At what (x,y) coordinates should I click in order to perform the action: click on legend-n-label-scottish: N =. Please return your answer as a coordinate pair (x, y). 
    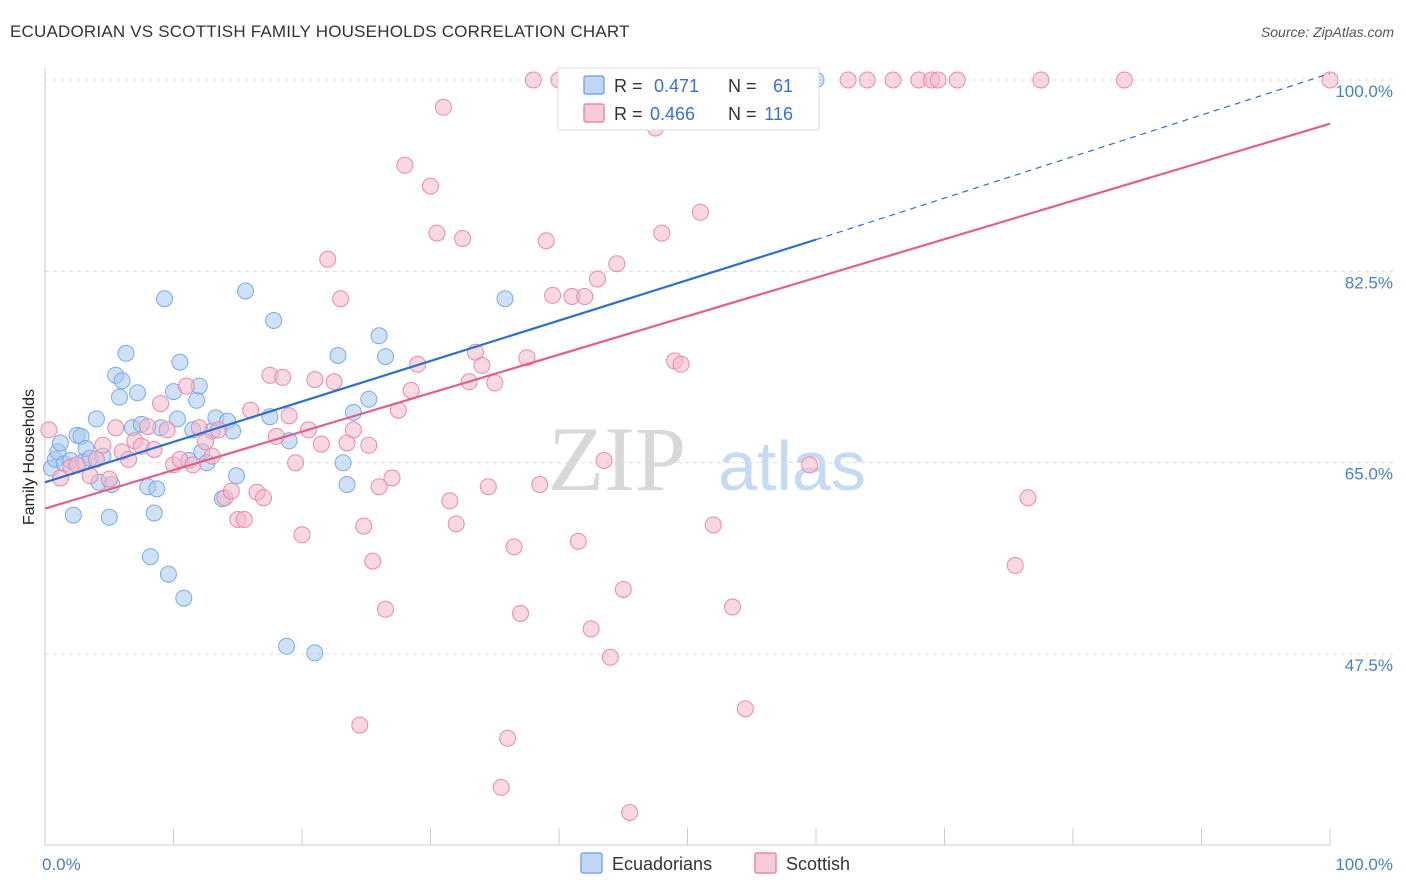
    Looking at the image, I should click on (742, 114).